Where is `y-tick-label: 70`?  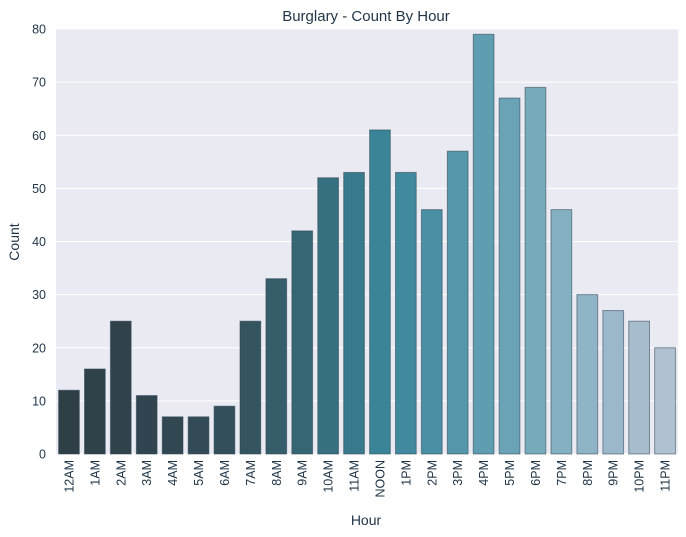 y-tick-label: 70 is located at coordinates (39, 83).